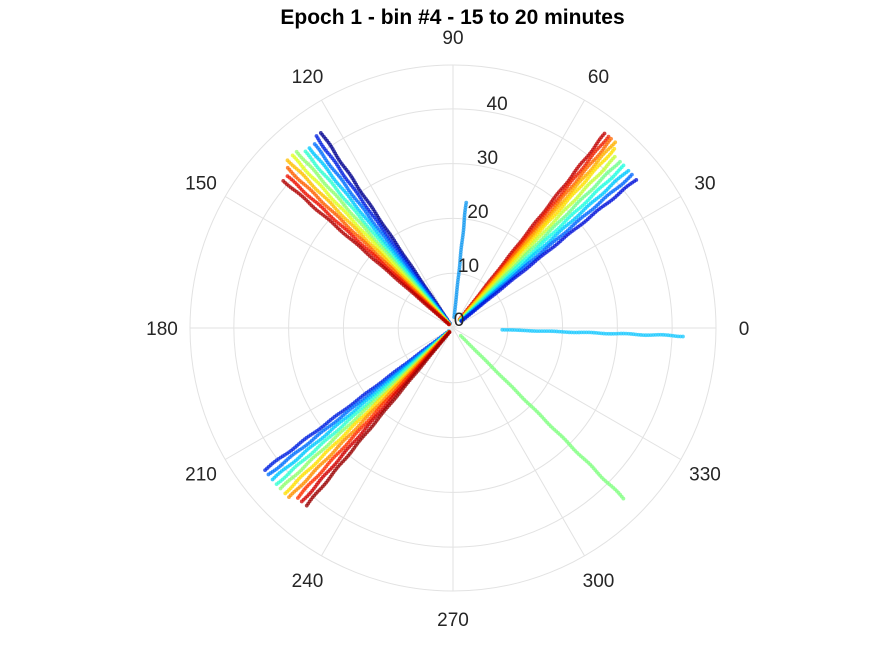 This screenshot has width=875, height=656. What do you see at coordinates (705, 475) in the screenshot?
I see `theta-tick-label: 330` at bounding box center [705, 475].